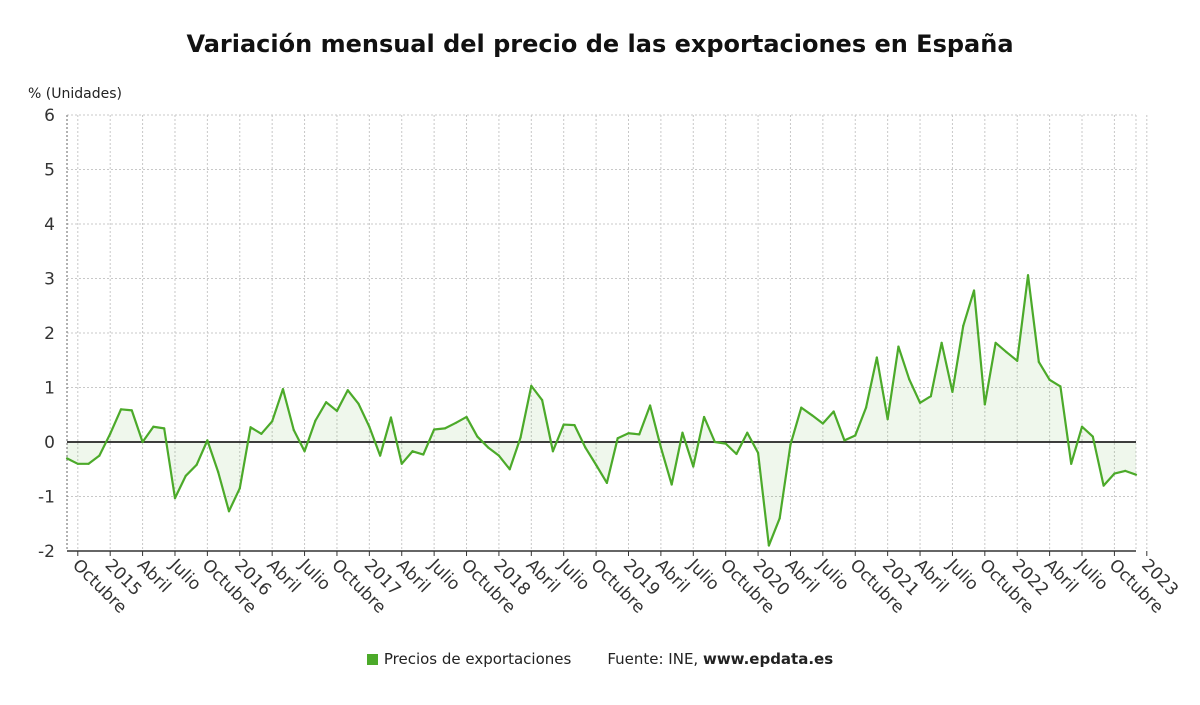  I want to click on y-tick-label: -1, so click(46, 498).